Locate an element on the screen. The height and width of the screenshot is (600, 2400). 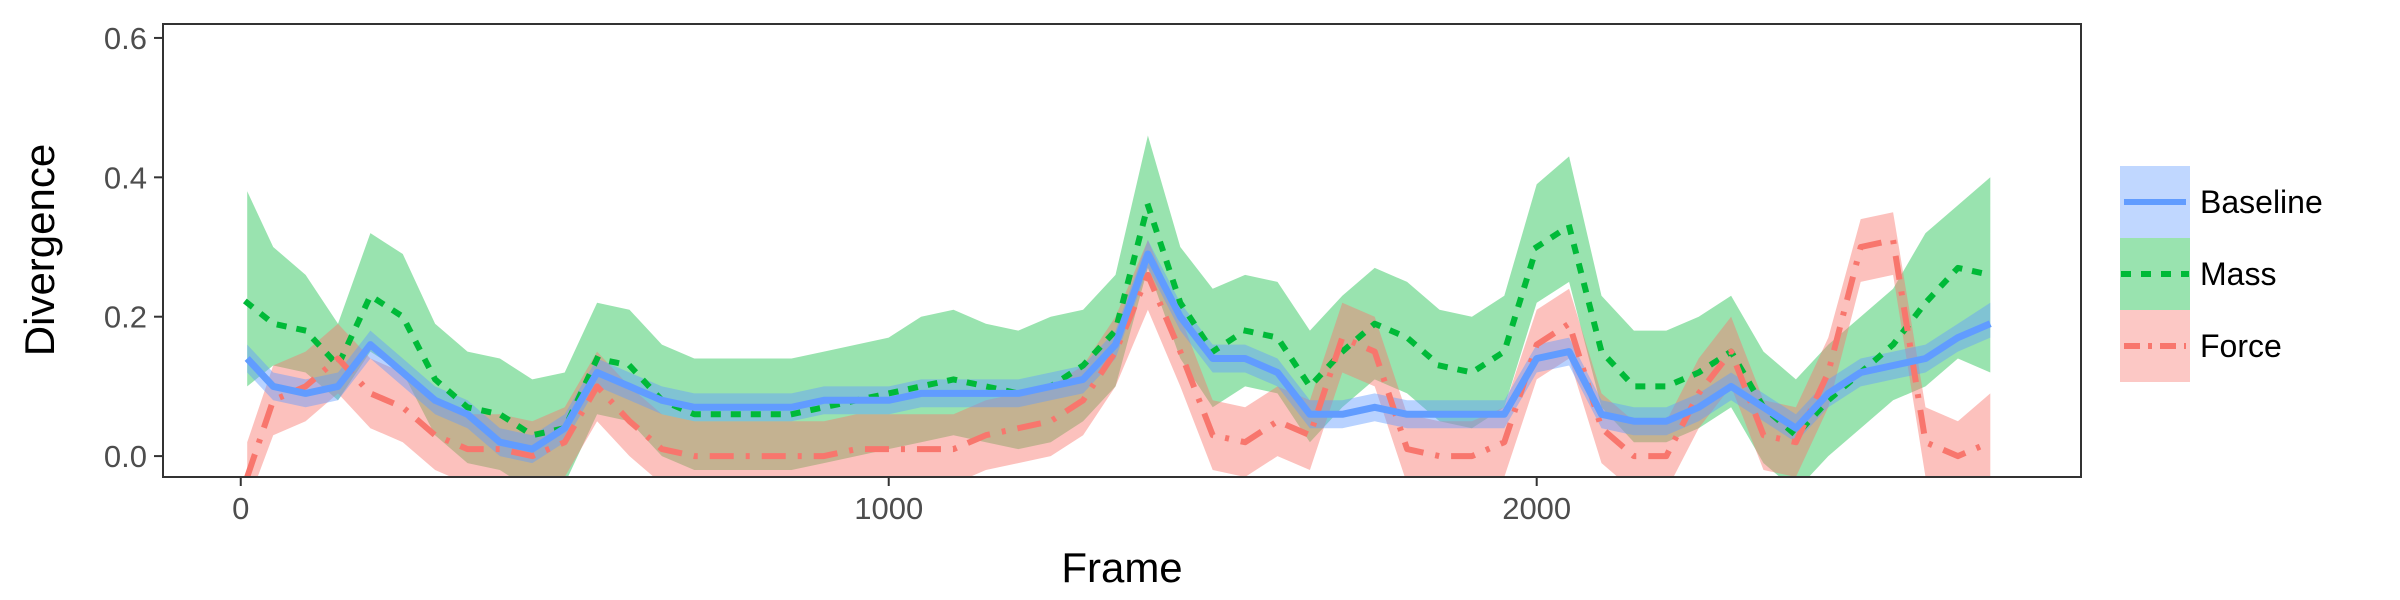
y-axis: 0.0 0.2 0.4 0.6 is located at coordinates (133, 247).